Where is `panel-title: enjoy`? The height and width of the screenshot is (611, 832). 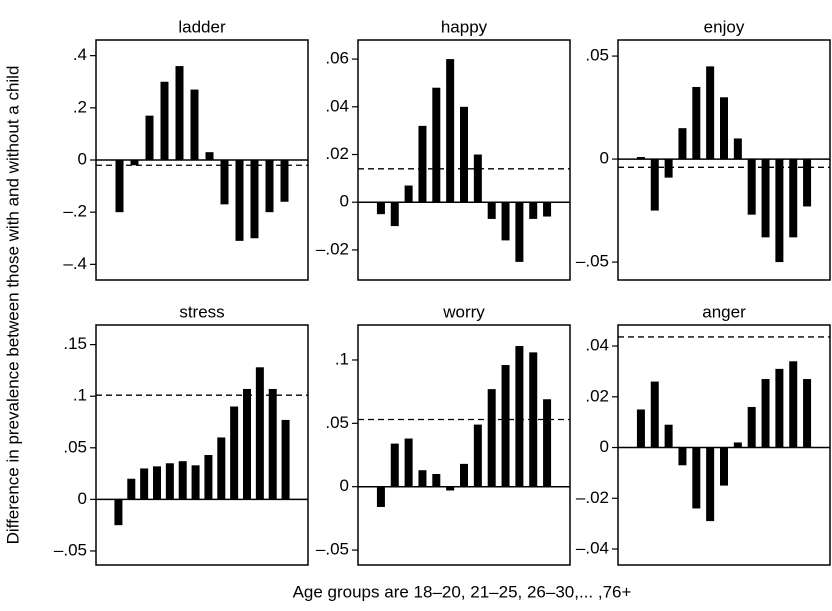
panel-title: enjoy is located at coordinates (724, 26).